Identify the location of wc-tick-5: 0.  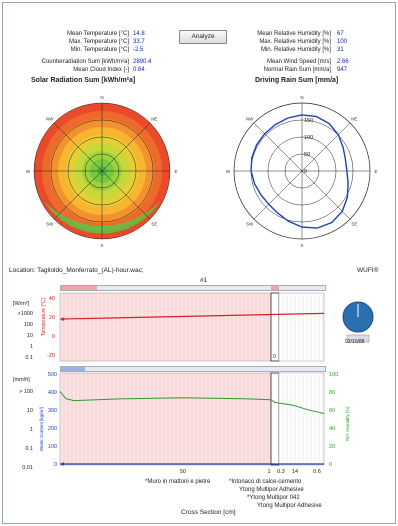
(55, 465).